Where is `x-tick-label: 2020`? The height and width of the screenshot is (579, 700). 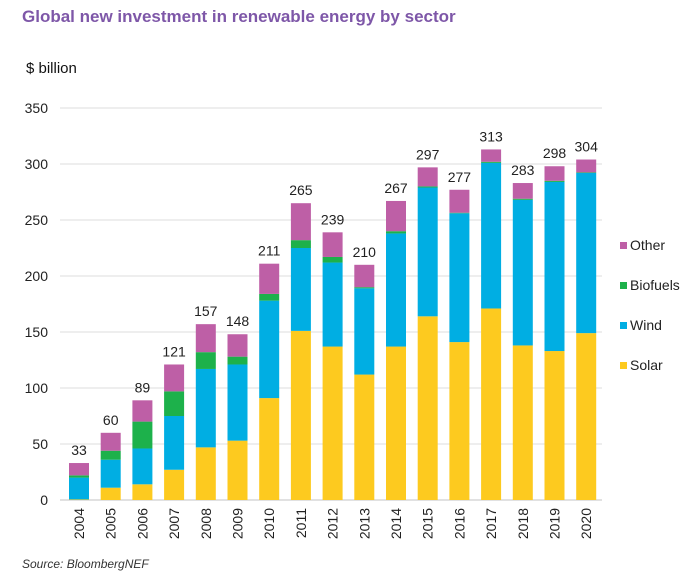 x-tick-label: 2020 is located at coordinates (586, 523).